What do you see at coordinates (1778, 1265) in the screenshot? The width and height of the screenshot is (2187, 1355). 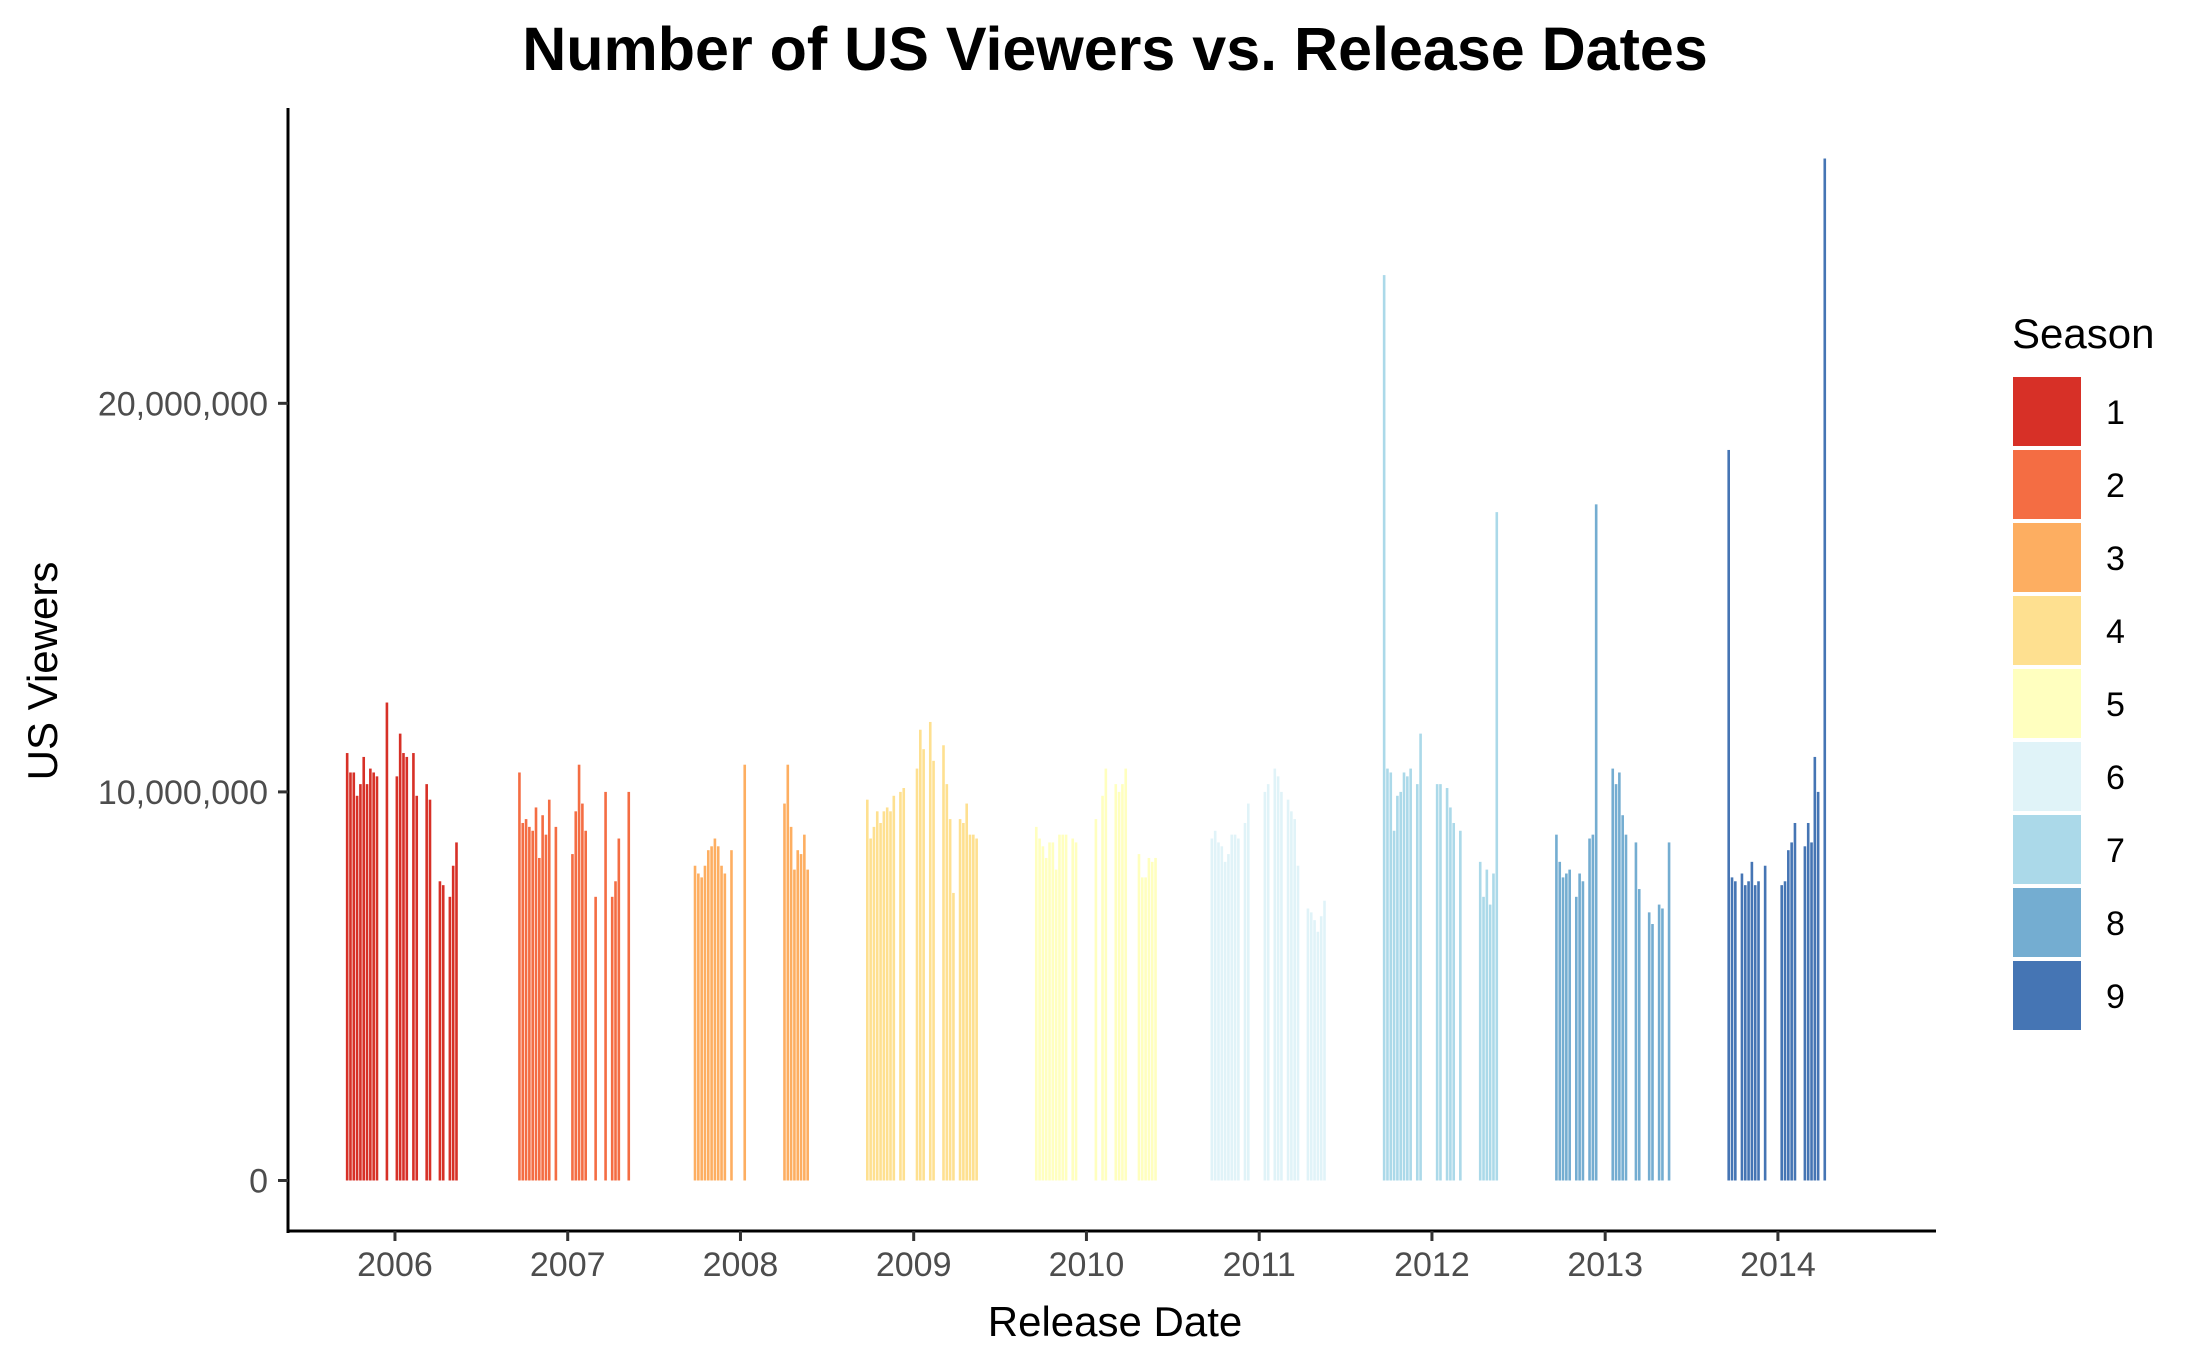 I see `x-tick-label: 2014` at bounding box center [1778, 1265].